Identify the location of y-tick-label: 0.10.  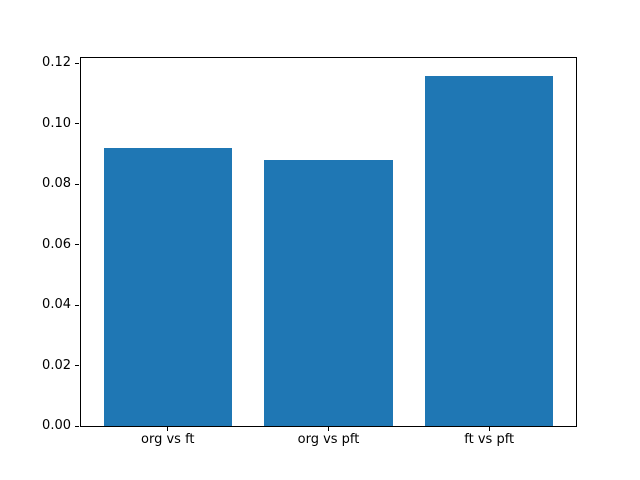
(56, 123).